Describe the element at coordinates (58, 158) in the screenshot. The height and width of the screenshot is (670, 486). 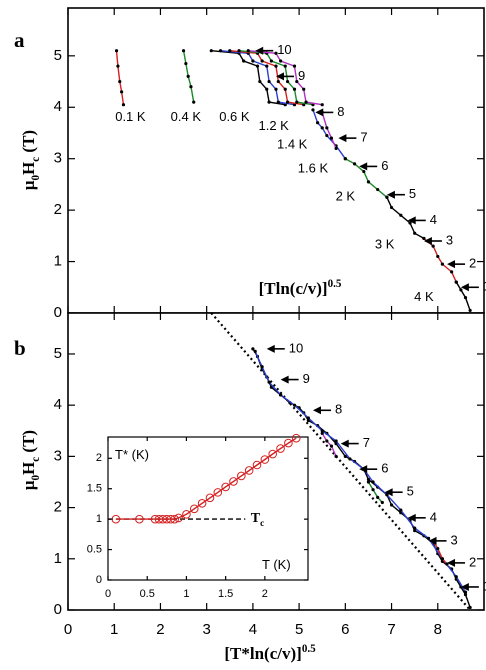
I see `y-tick-label: 3` at that location.